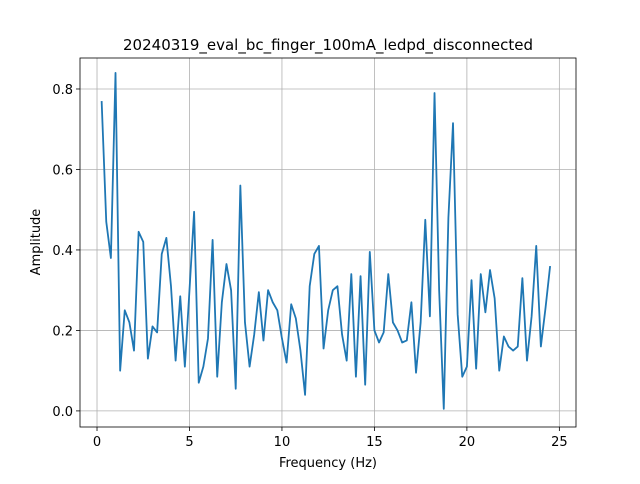  I want to click on x-tick-label: 0, so click(97, 442).